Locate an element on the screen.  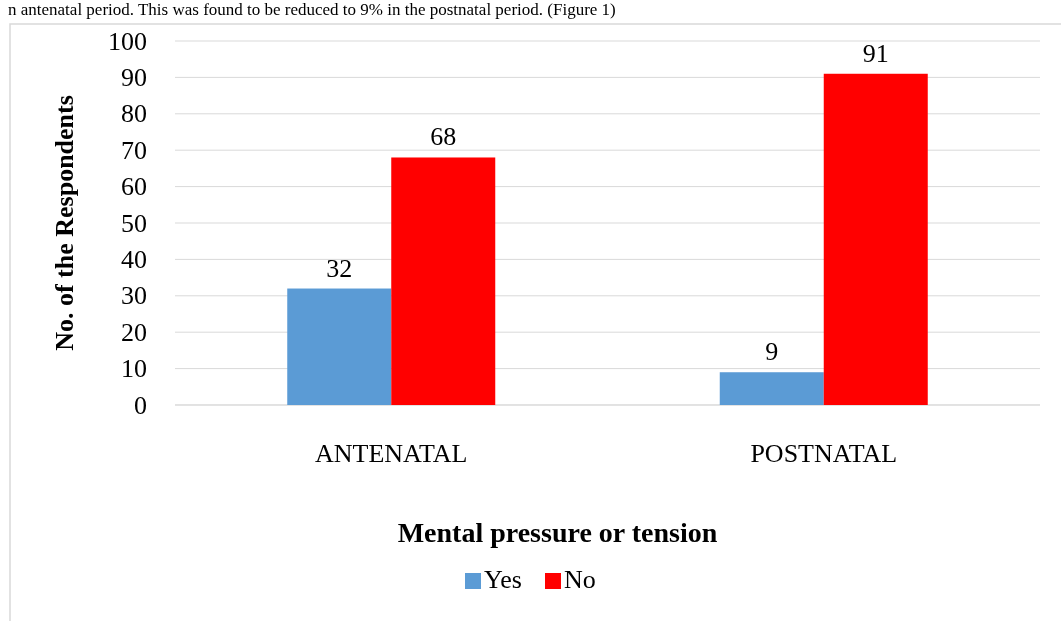
y-axis-title: No. of the Respondents is located at coordinates (64, 223).